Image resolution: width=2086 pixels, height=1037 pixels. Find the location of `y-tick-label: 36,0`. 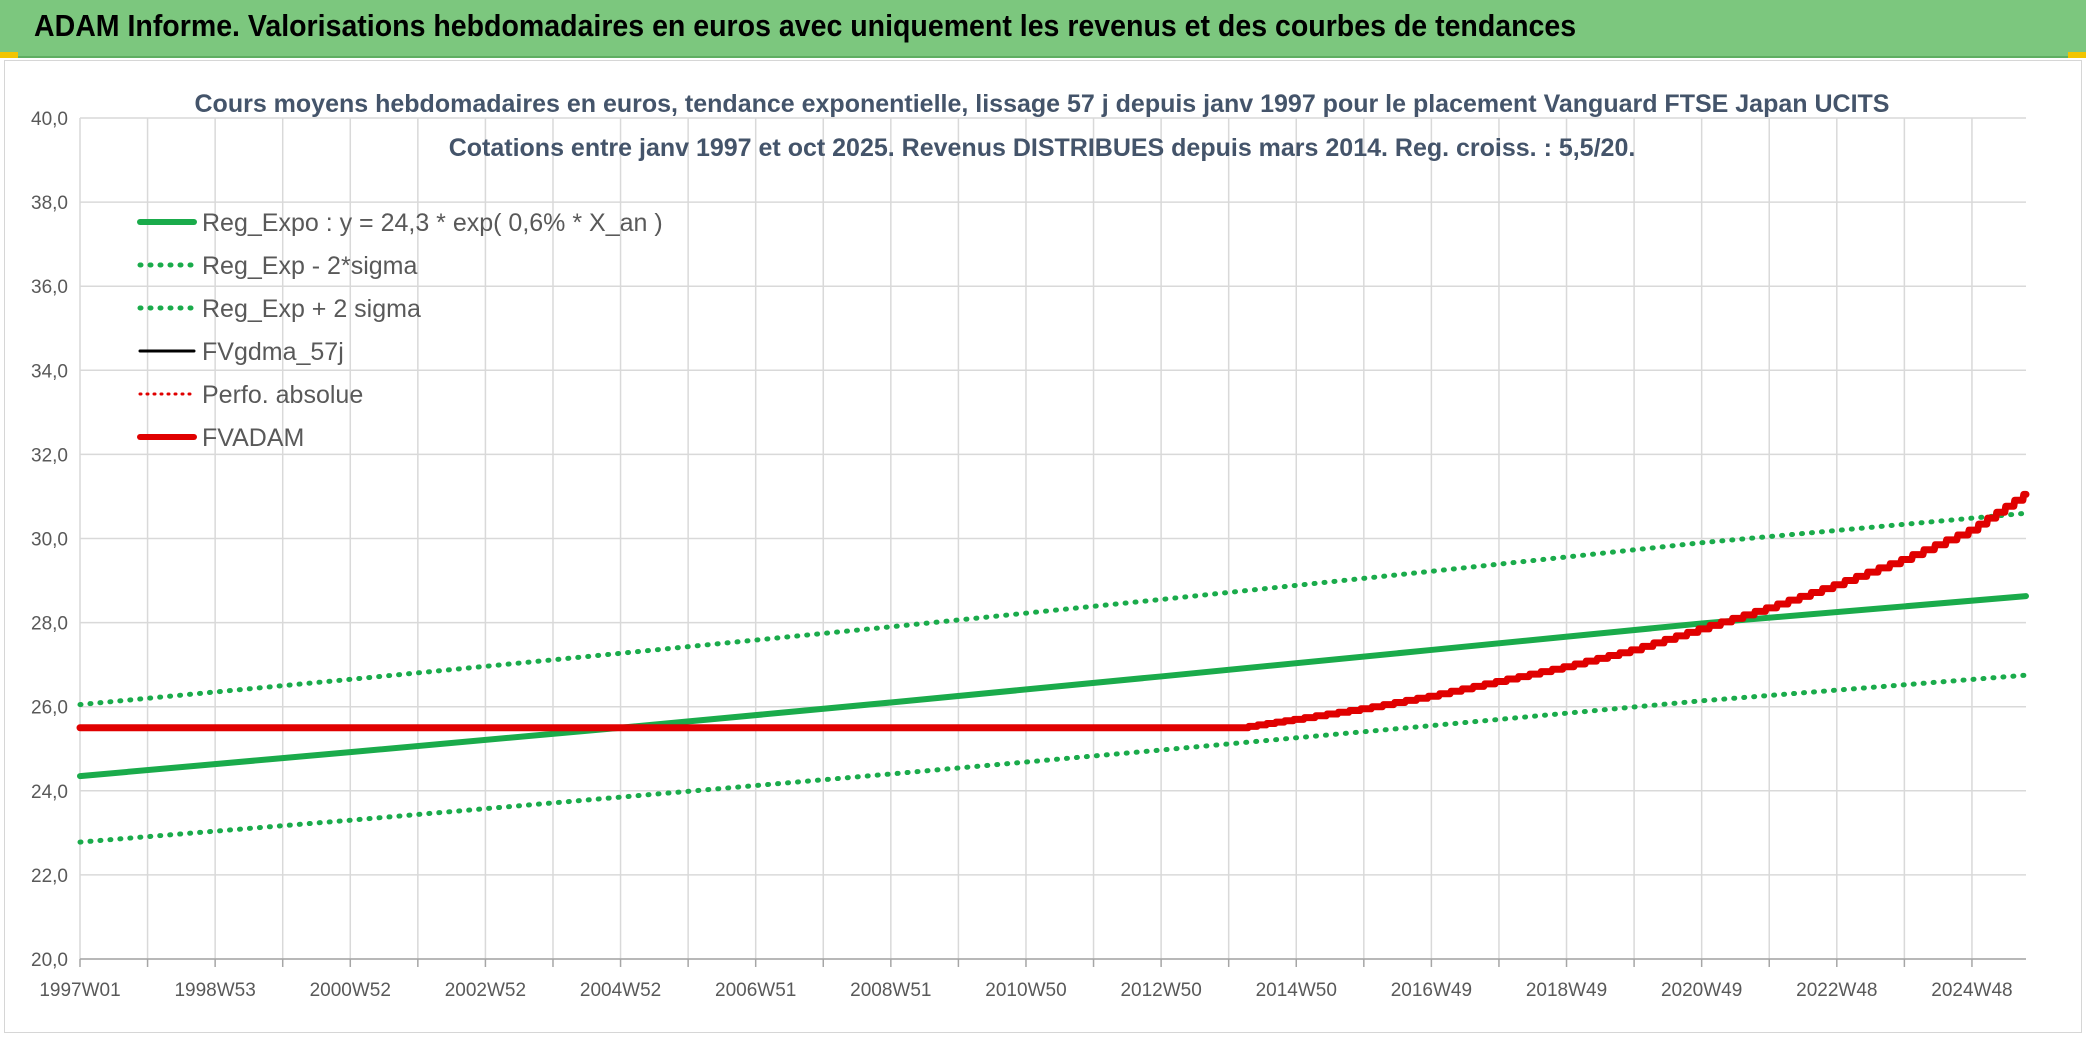

y-tick-label: 36,0 is located at coordinates (49, 287).